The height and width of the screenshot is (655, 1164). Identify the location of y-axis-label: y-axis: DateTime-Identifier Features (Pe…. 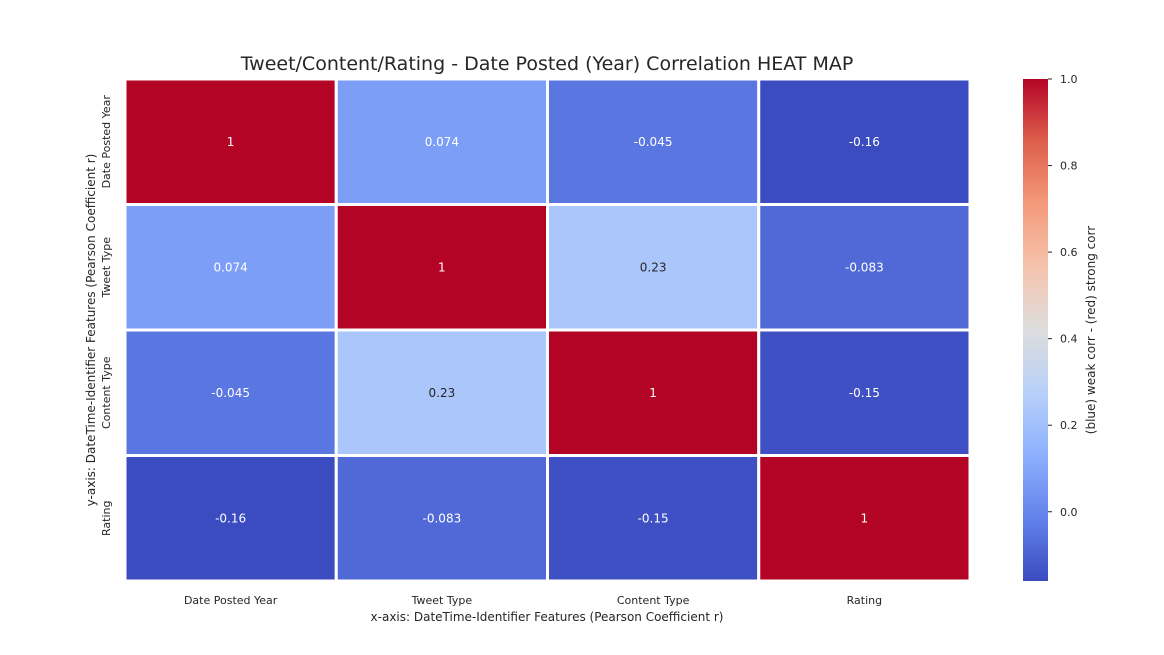
(91, 330).